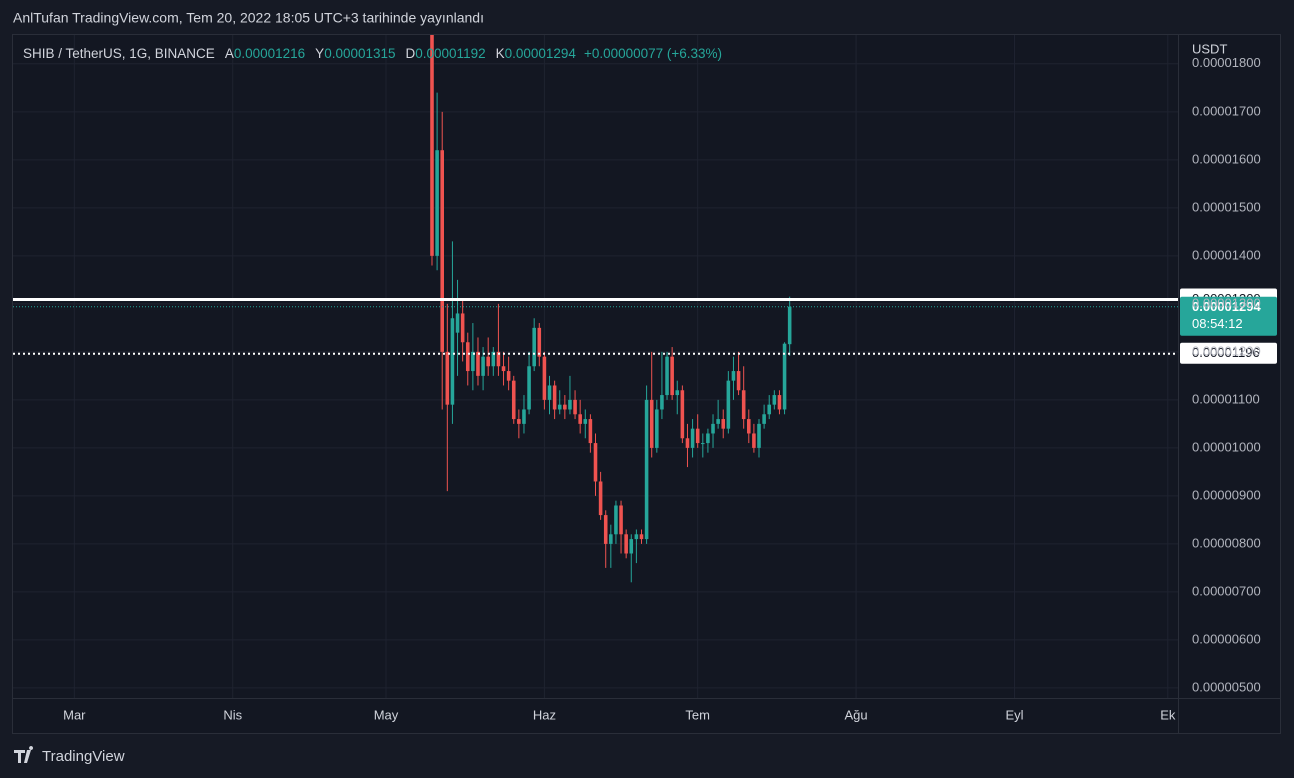 The height and width of the screenshot is (778, 1294). Describe the element at coordinates (1226, 638) in the screenshot. I see `y-tick-label: 0.00000600` at that location.